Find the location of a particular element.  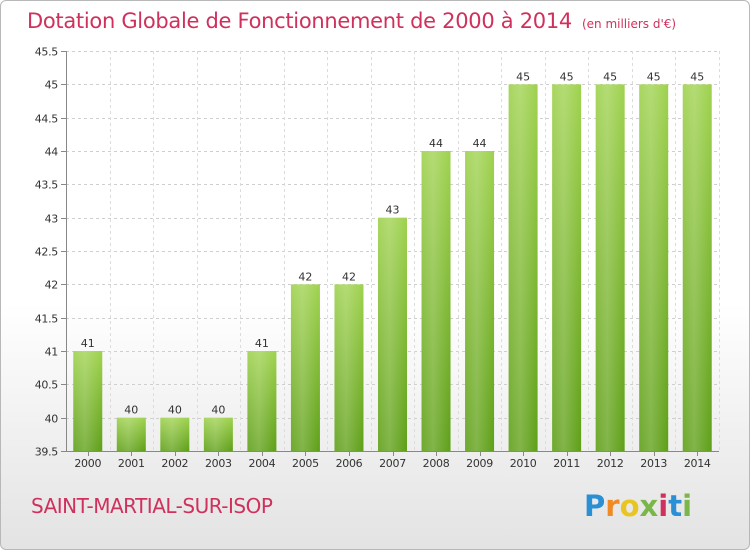

x-tick-label: 2006 is located at coordinates (349, 463).